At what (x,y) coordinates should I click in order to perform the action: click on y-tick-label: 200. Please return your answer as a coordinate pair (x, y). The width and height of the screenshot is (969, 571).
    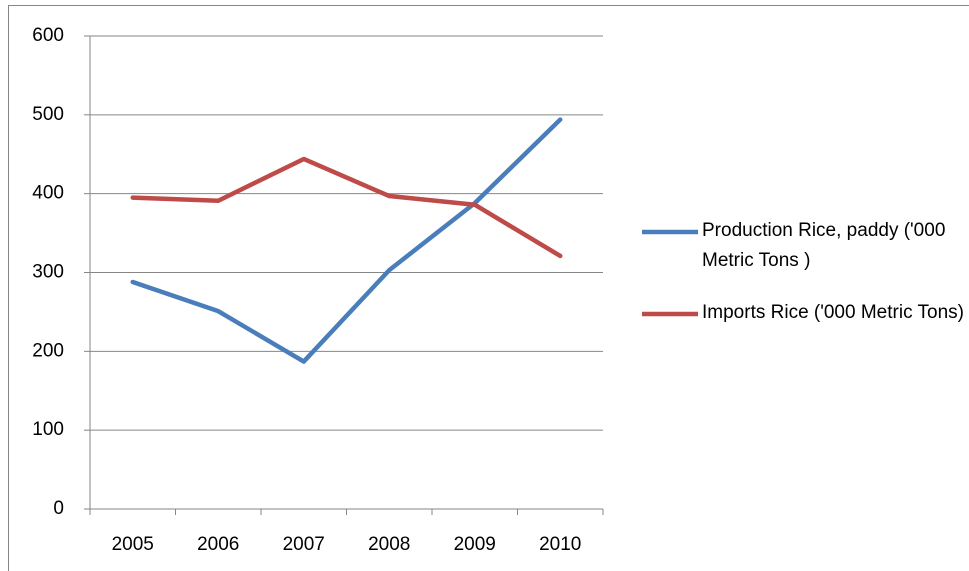
    Looking at the image, I should click on (48, 350).